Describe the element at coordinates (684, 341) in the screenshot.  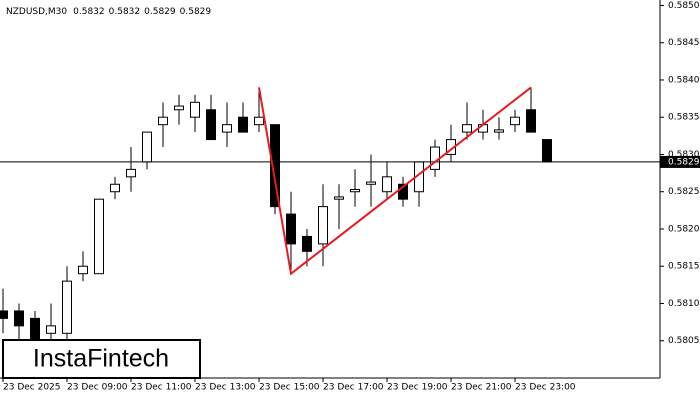
I see `y-tick-label: 0.5805` at that location.